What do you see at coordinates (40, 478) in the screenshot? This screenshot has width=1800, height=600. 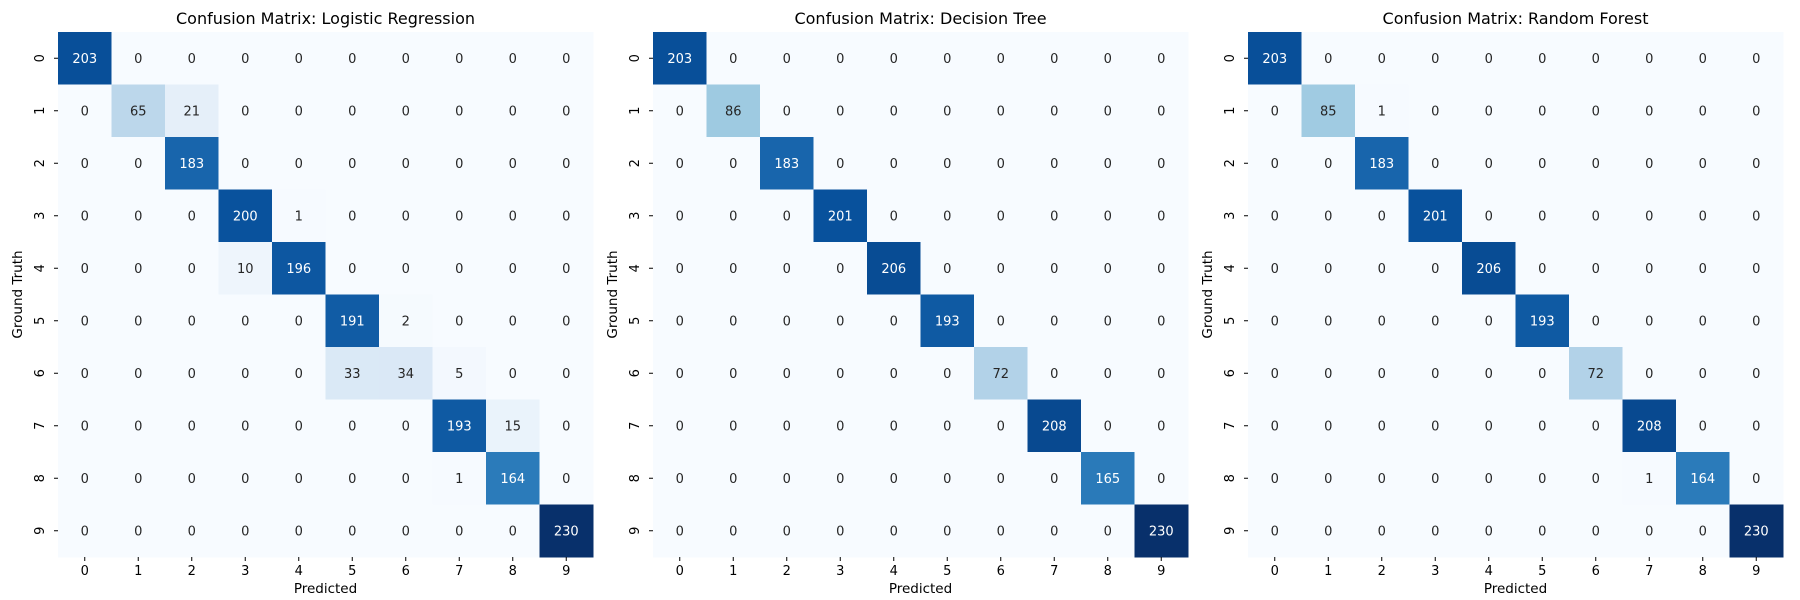 I see `y-tick-label: 8` at bounding box center [40, 478].